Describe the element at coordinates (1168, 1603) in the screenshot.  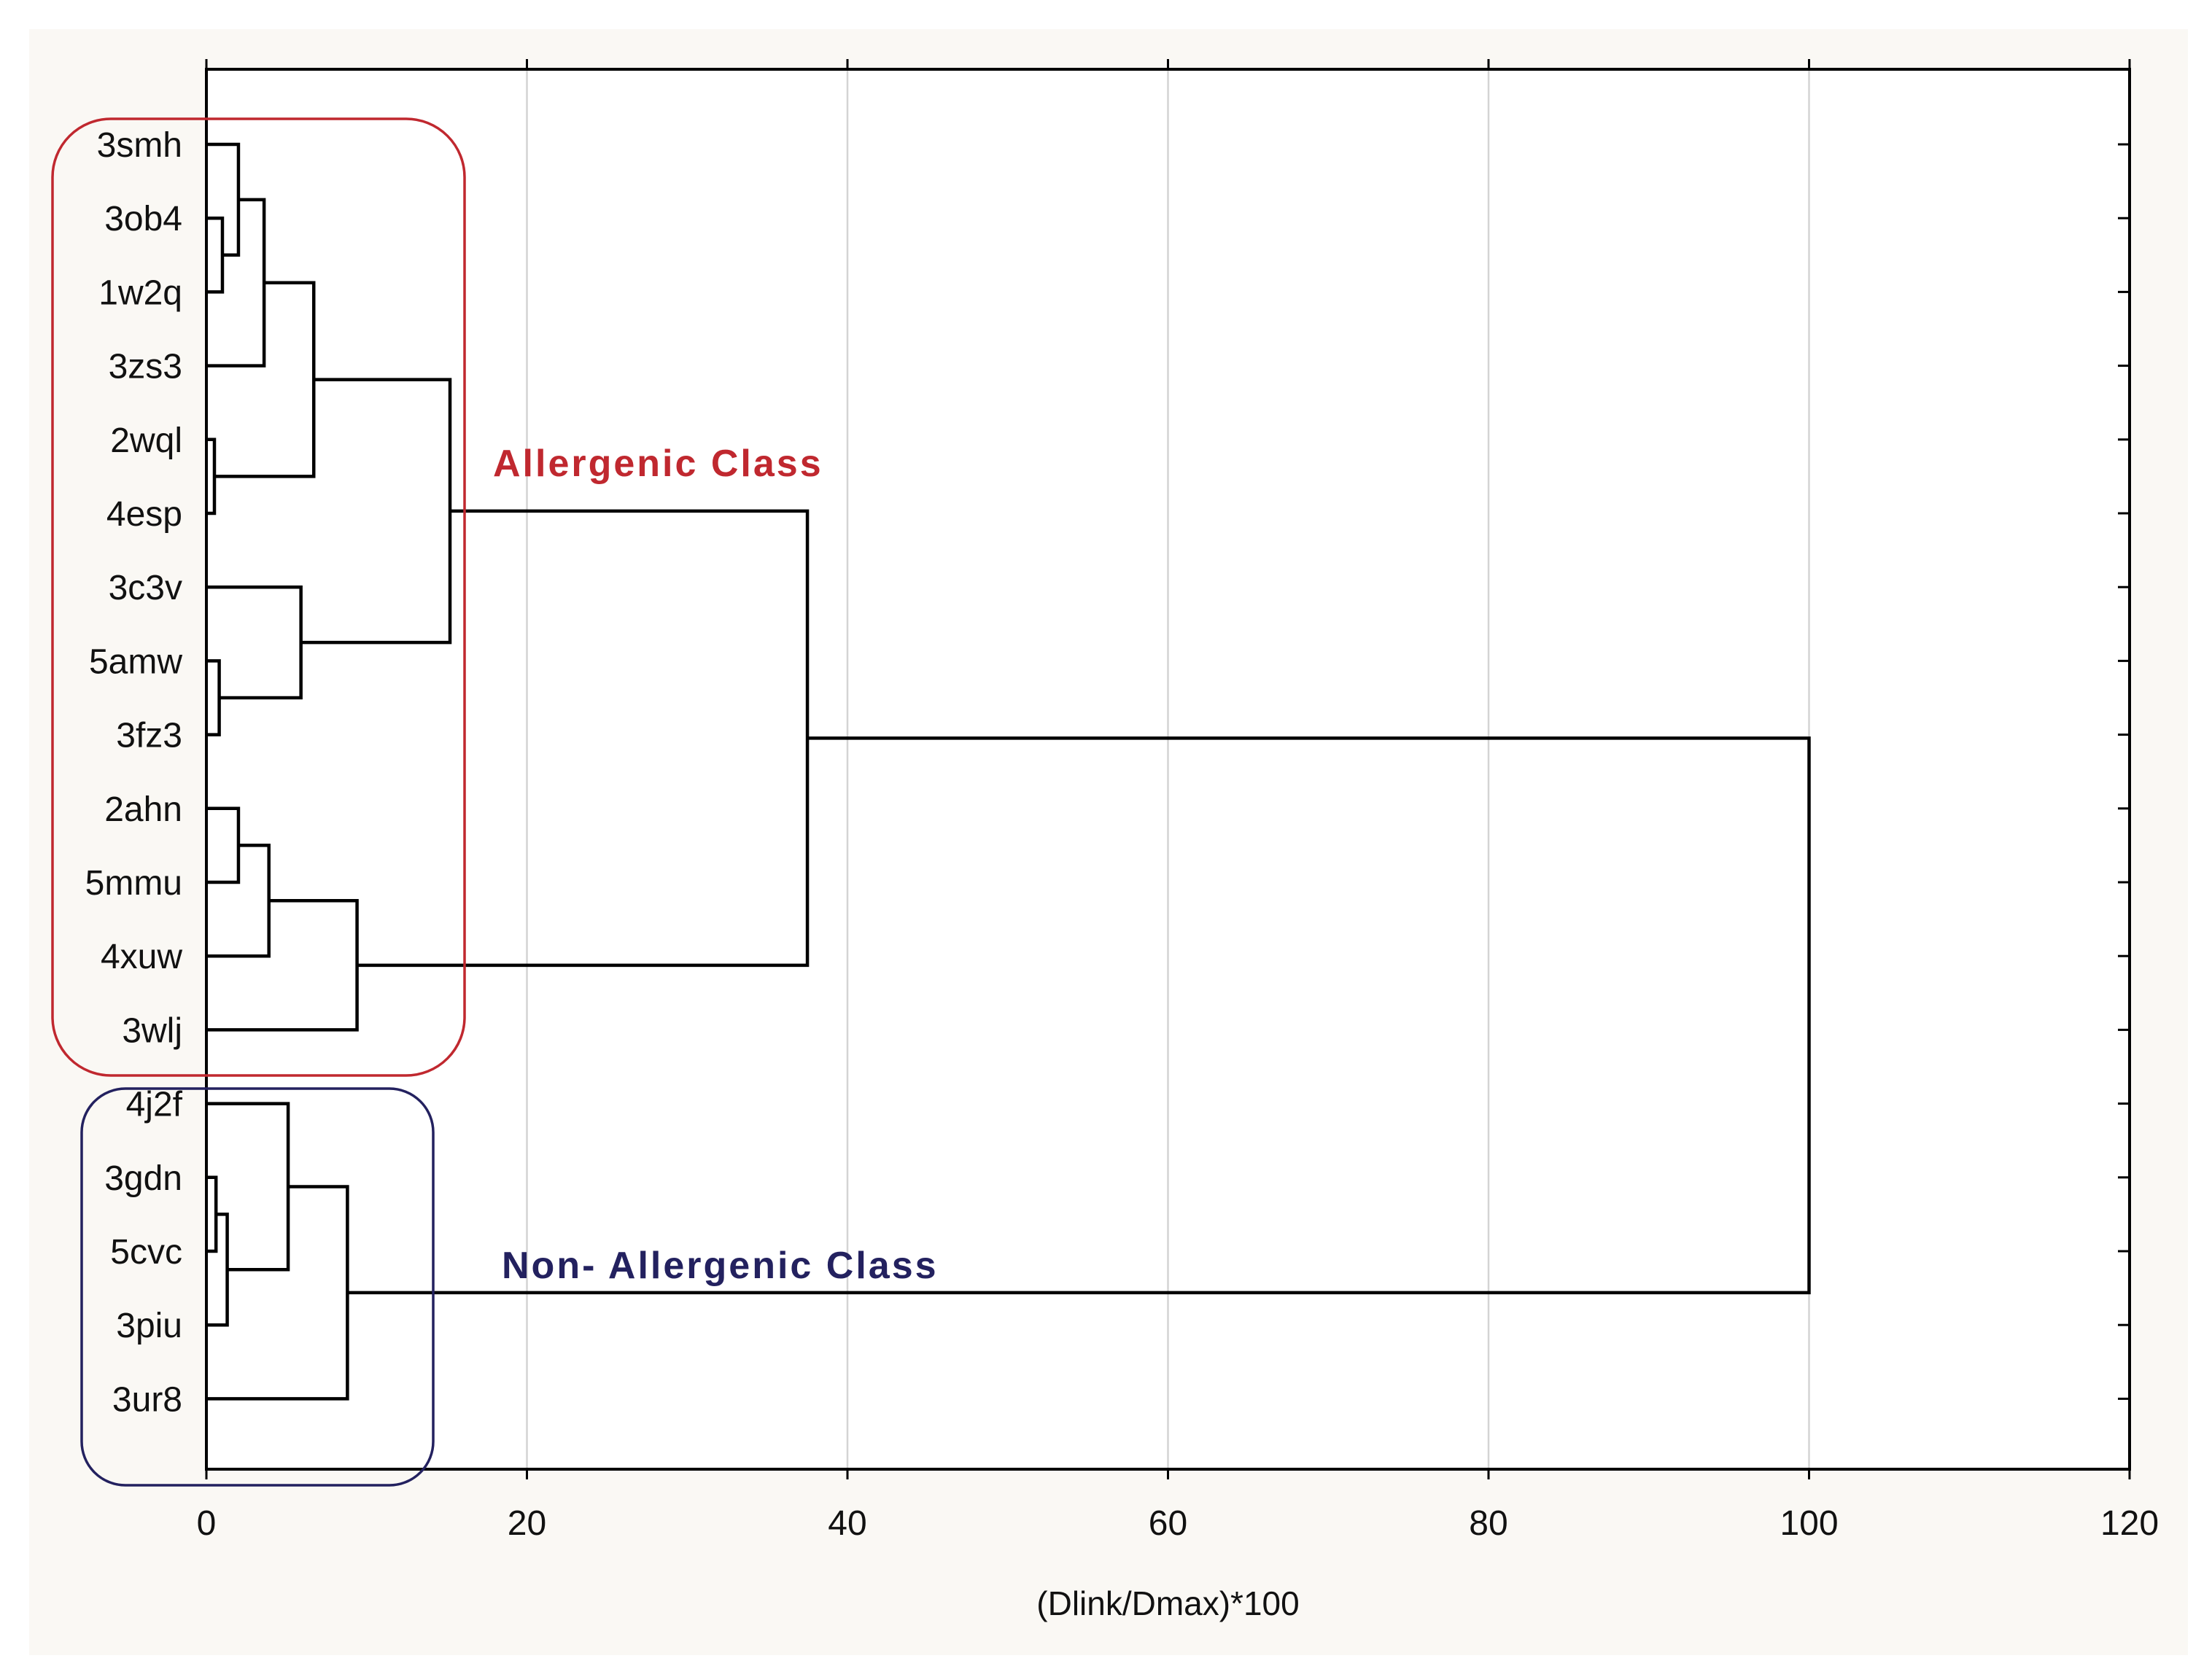
I see `x-axis-title: (Dlink/Dmax)*100` at that location.